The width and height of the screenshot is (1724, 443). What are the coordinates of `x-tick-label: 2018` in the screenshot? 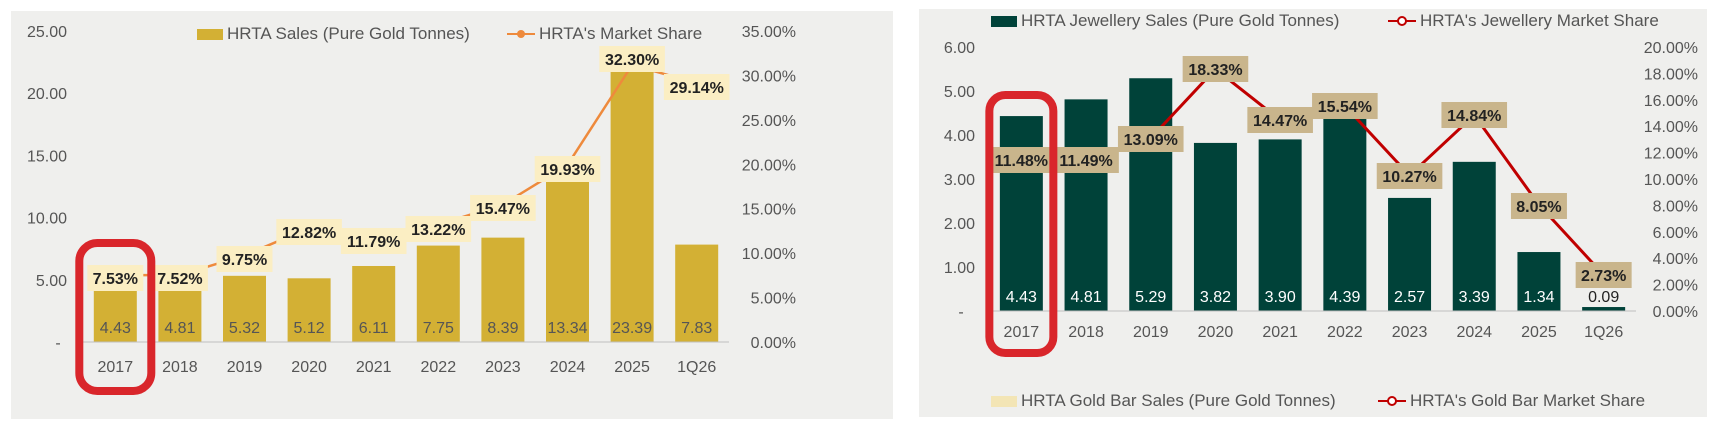 It's located at (1086, 332).